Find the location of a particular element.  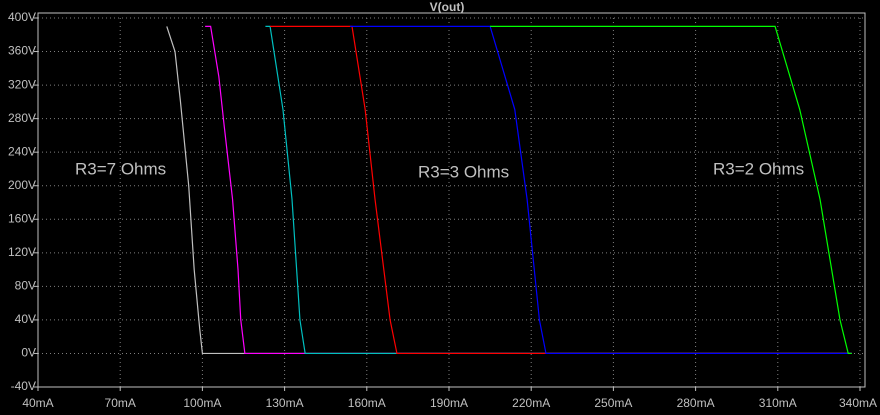

y-tick-label: -40V is located at coordinates (23, 386).